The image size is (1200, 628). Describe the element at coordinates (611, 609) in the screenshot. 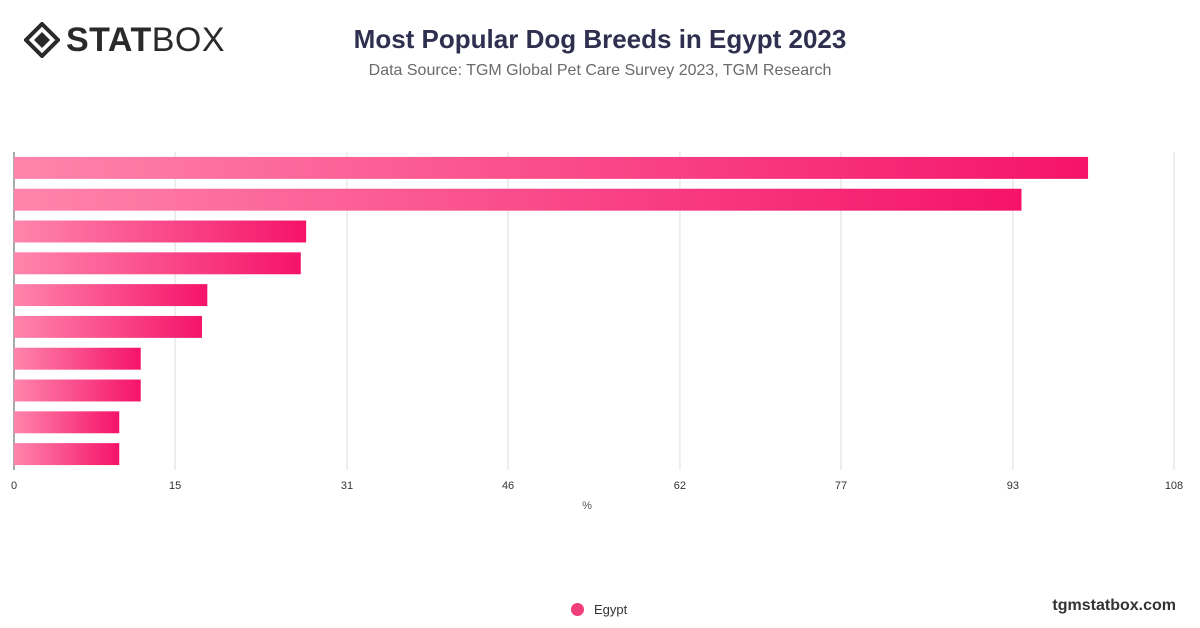

I see `legend-label-egypt: Egypt` at that location.